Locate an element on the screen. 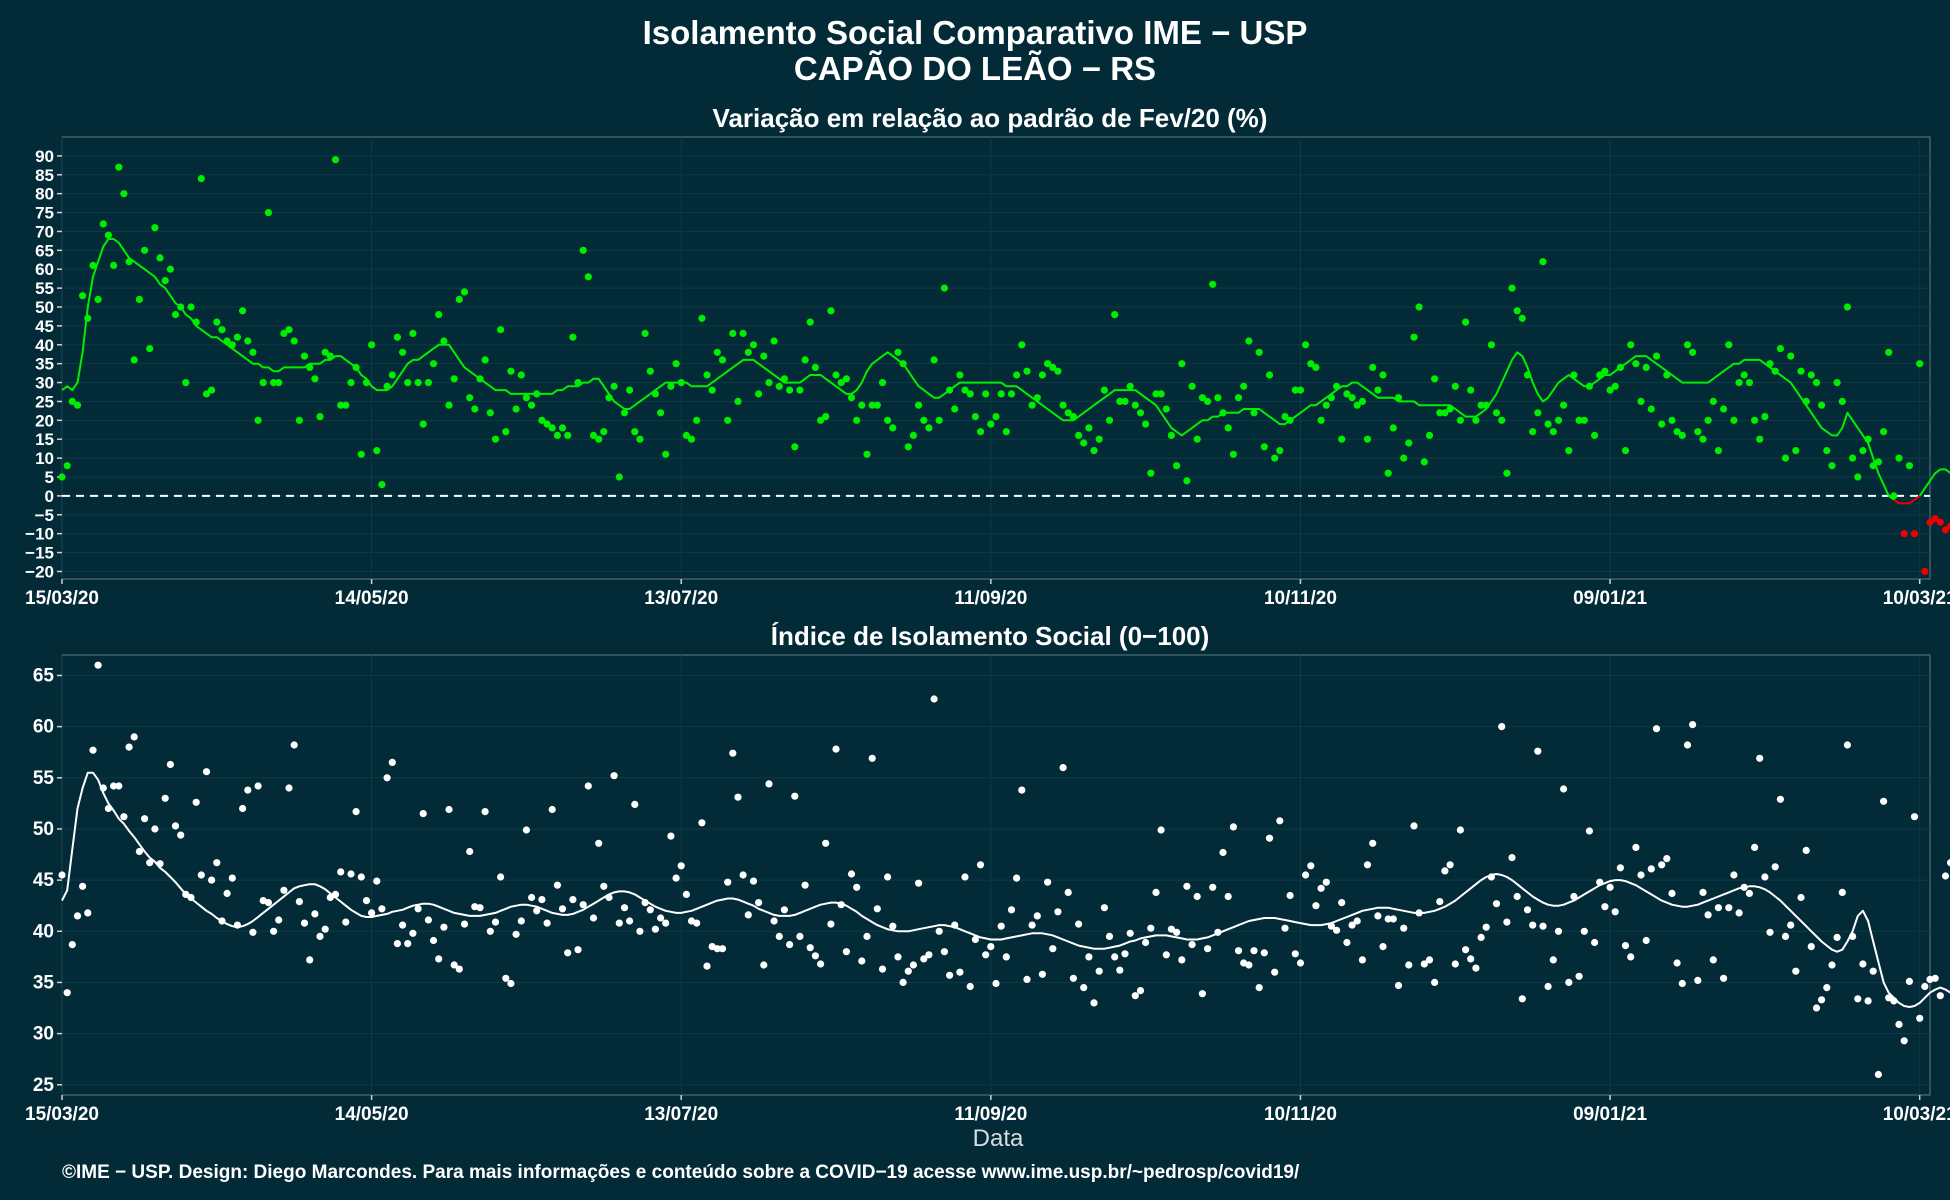  y-tick-label: 0 is located at coordinates (49, 496).